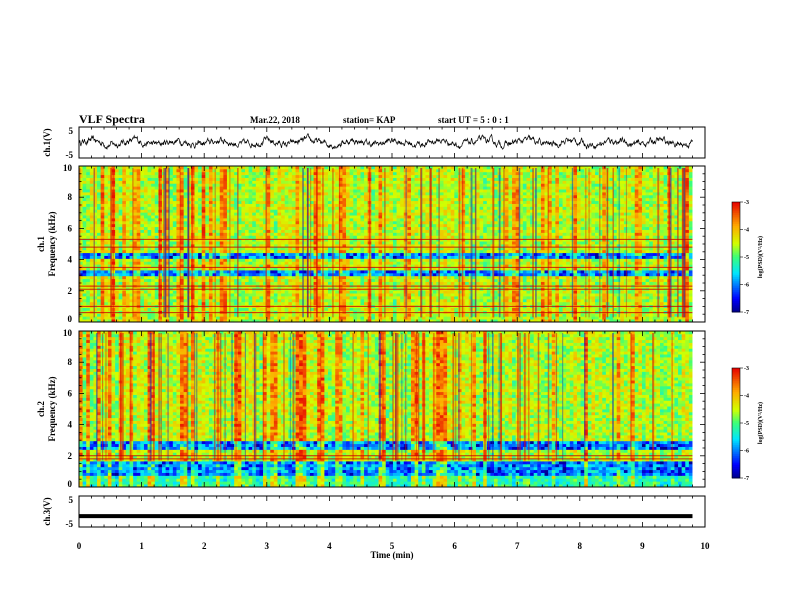 The width and height of the screenshot is (792, 612). What do you see at coordinates (47, 142) in the screenshot?
I see `ch1-ylabel: ch.1(V)` at bounding box center [47, 142].